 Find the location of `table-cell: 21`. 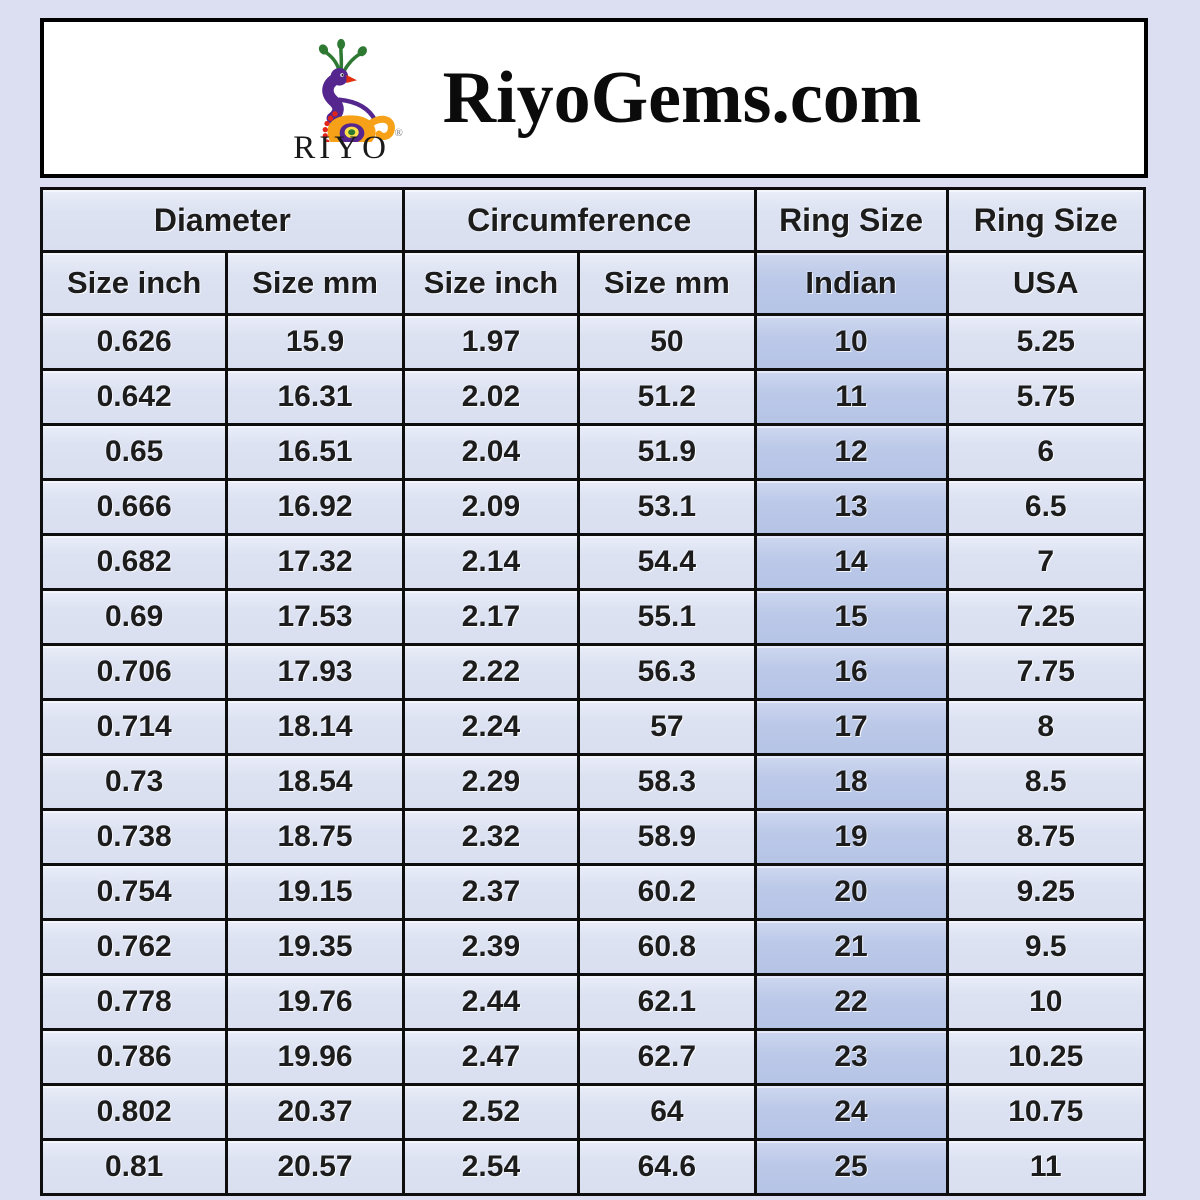

table-cell: 21 is located at coordinates (851, 947).